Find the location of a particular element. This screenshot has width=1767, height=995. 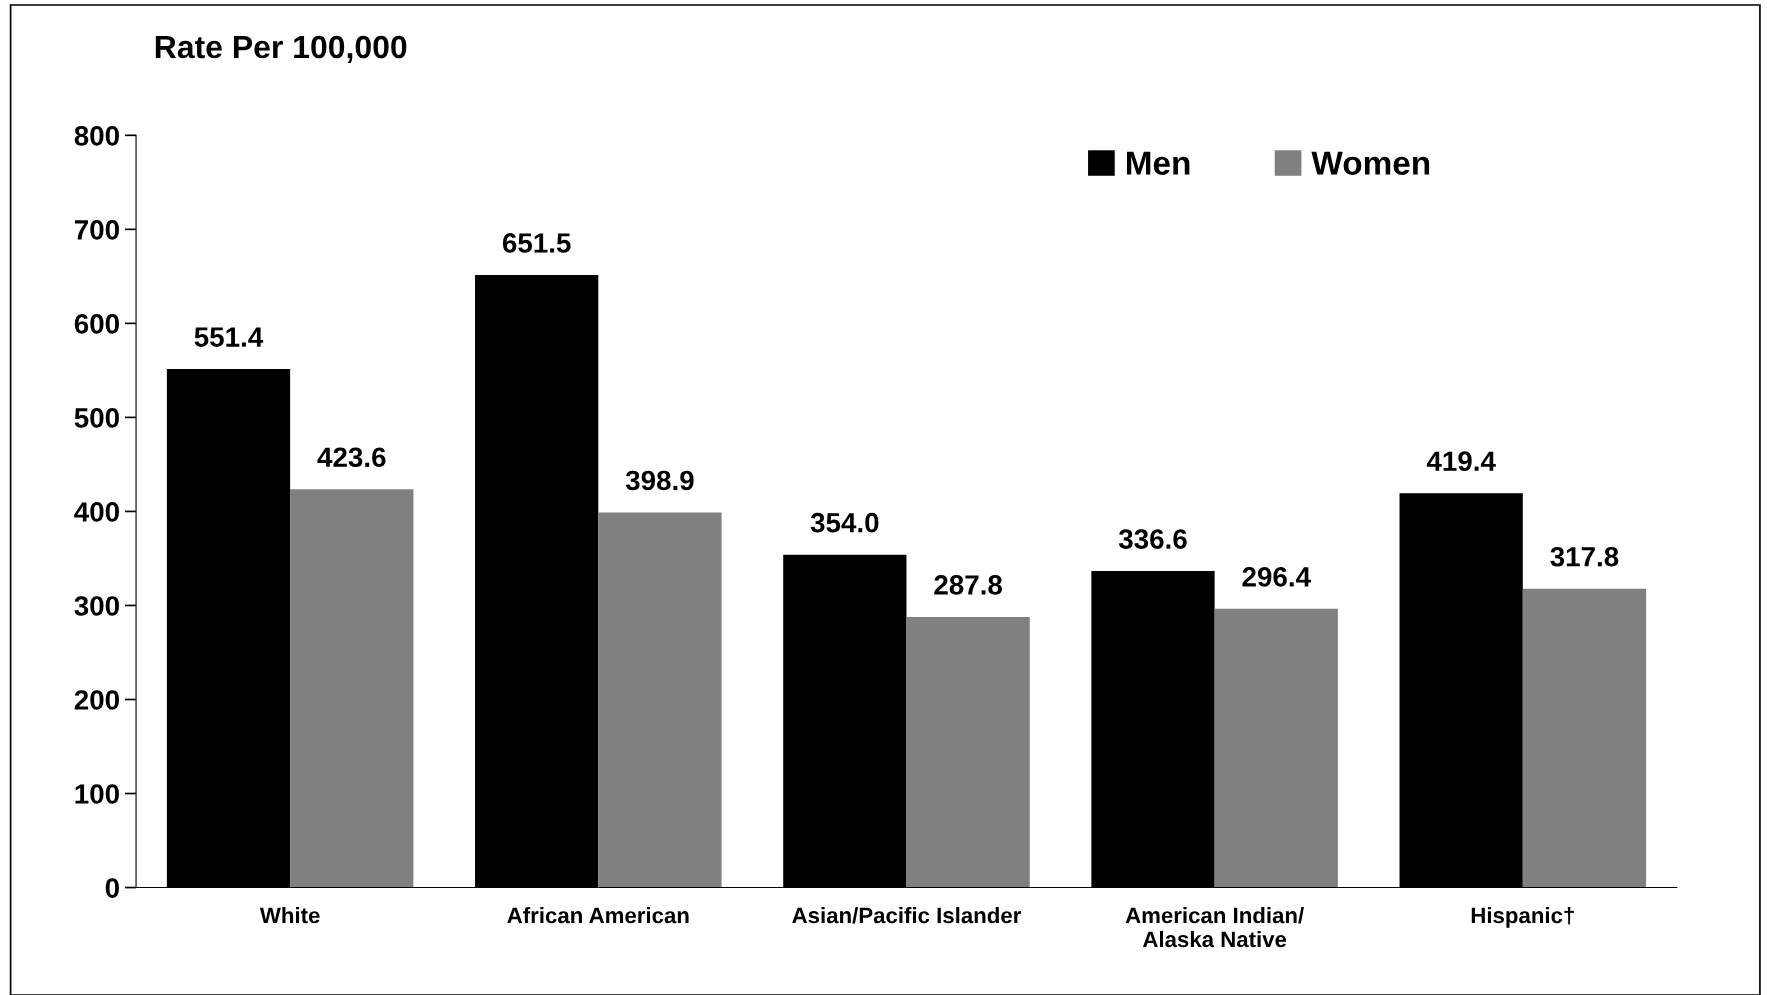

x-tick-label: Asian/Pacific Islander is located at coordinates (907, 915).